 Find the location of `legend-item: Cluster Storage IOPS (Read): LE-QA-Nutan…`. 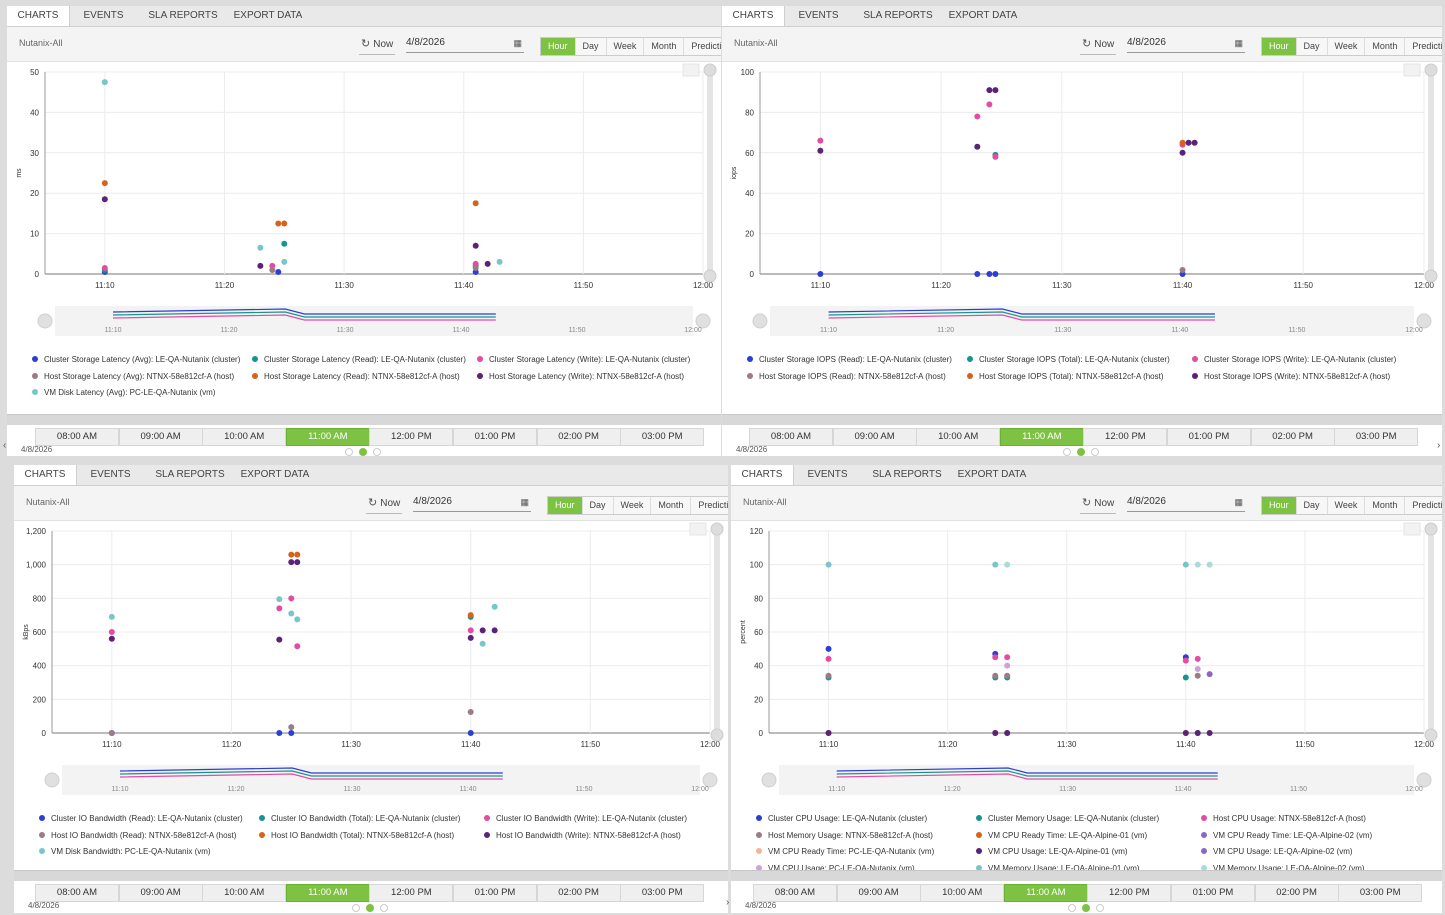

legend-item: Cluster Storage IOPS (Read): LE-QA-Nutan… is located at coordinates (849, 359).